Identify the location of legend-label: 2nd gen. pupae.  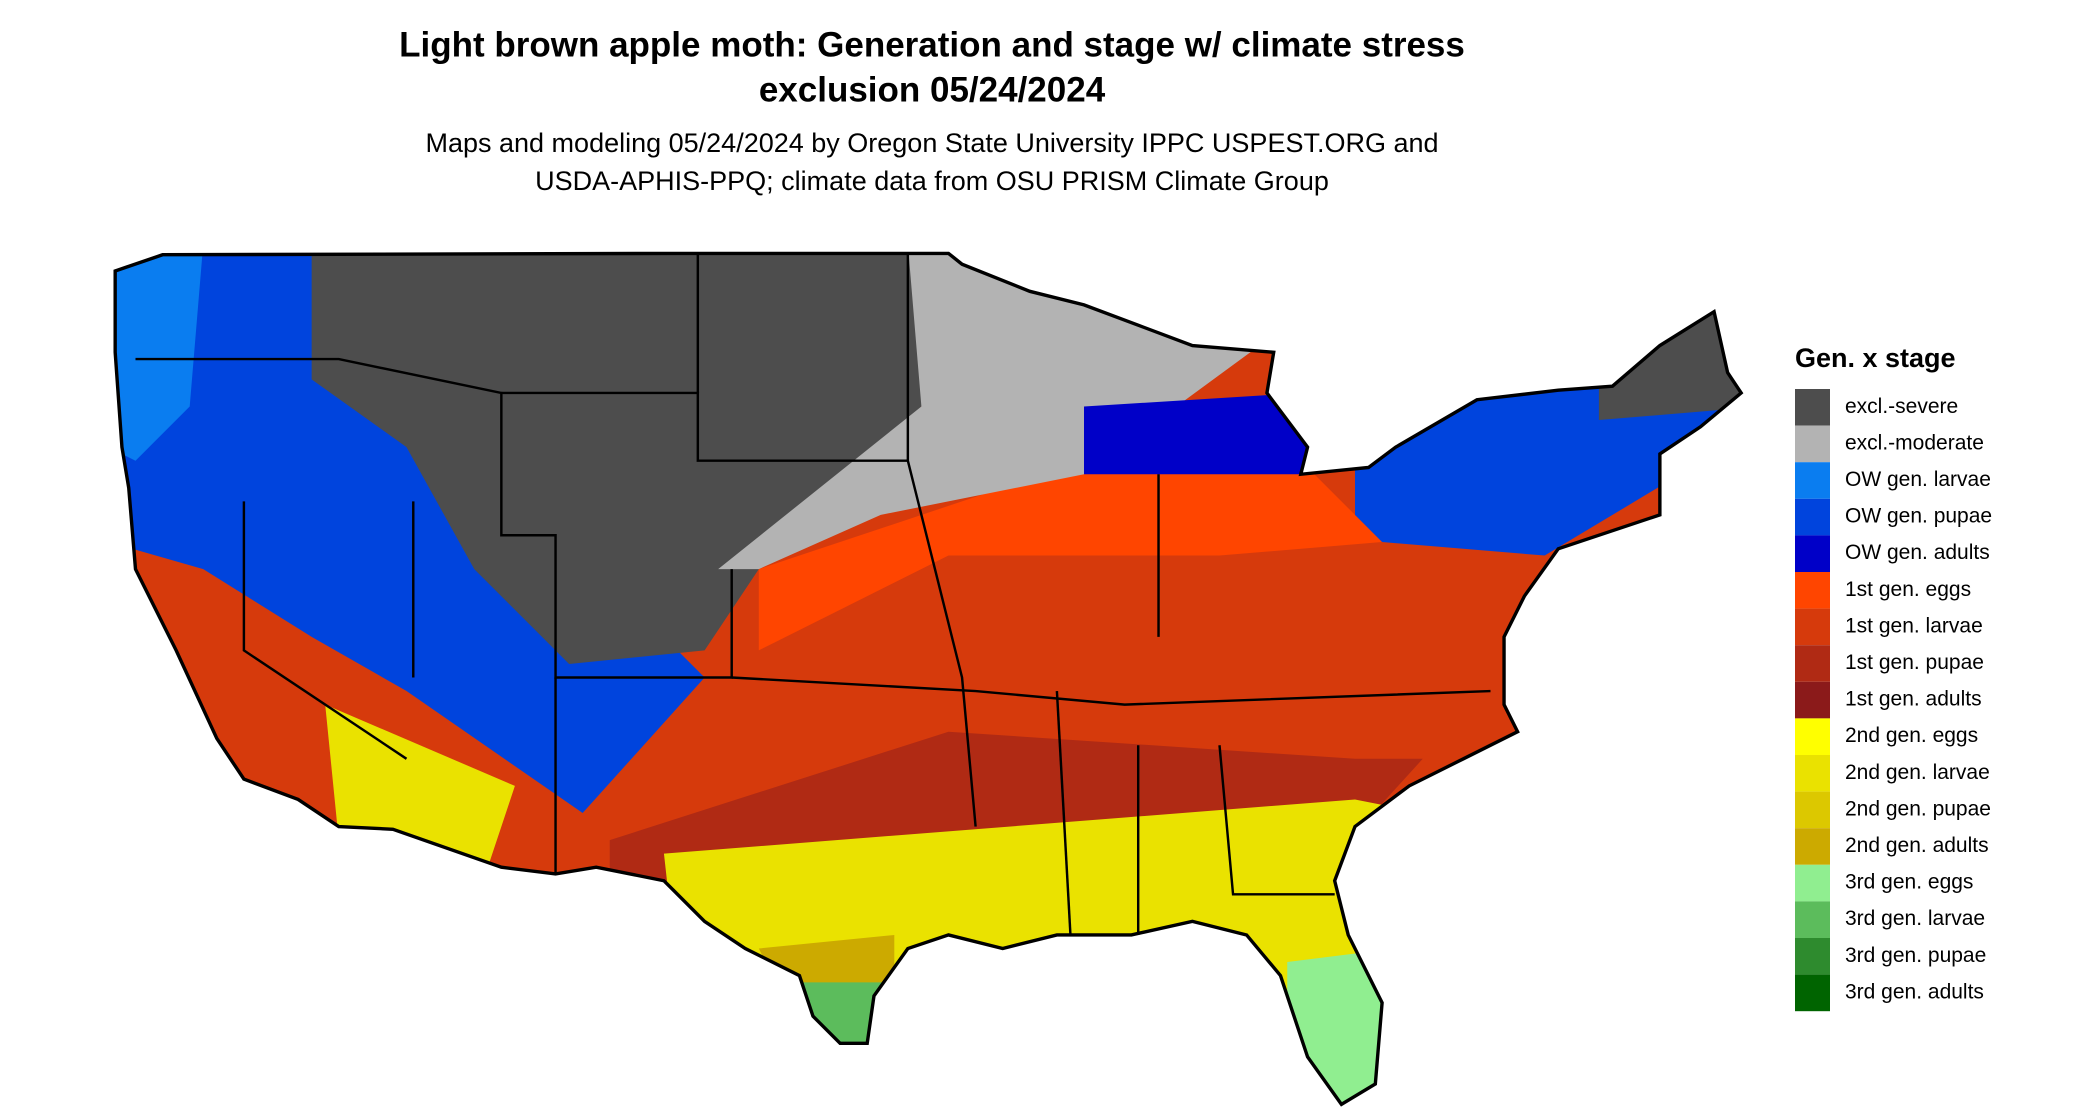
(1918, 808).